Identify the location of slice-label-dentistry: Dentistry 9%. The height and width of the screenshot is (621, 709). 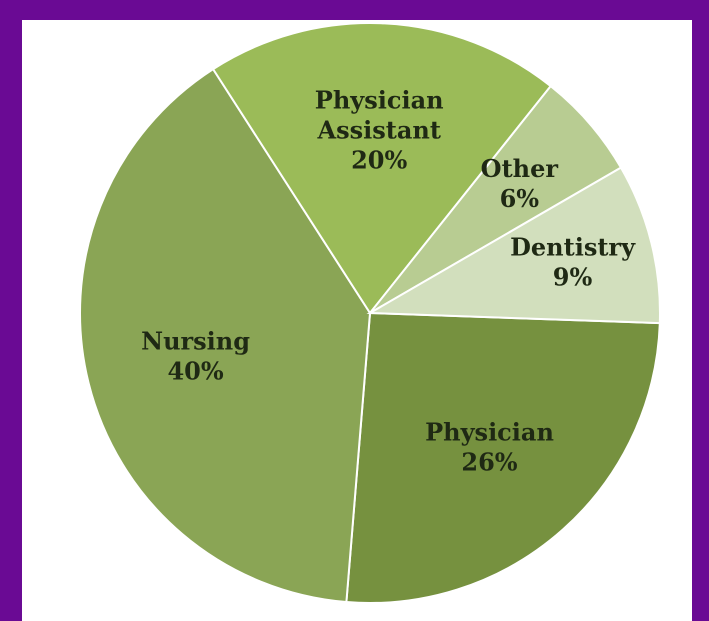
(573, 261).